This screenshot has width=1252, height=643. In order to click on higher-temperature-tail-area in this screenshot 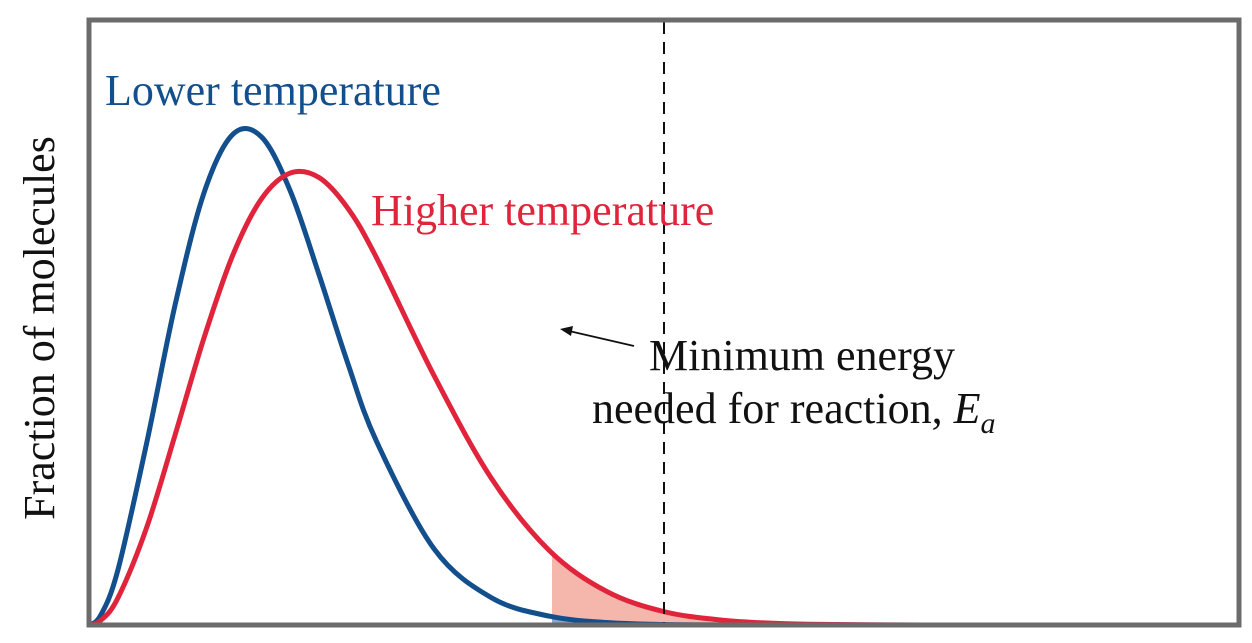, I will do `click(895, 589)`.